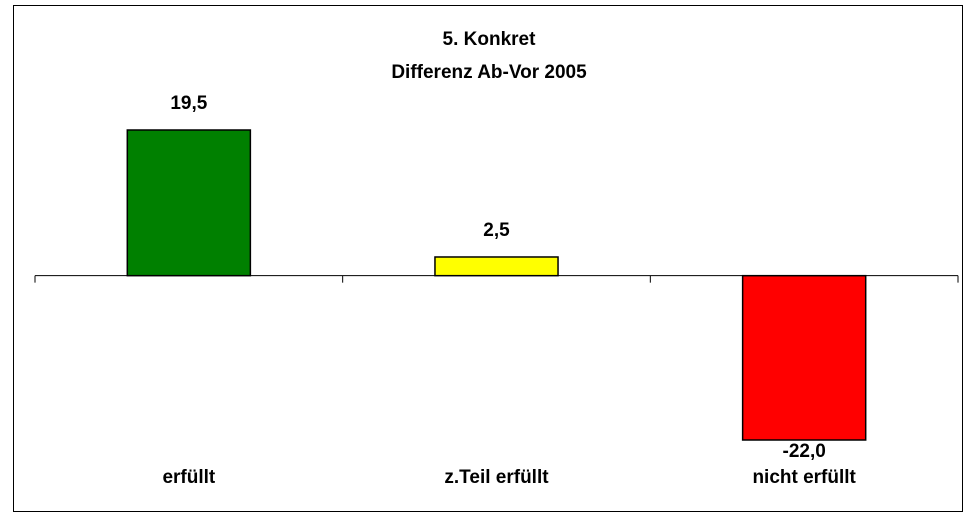 The image size is (978, 517). I want to click on x-tick-label: z.Teil erfüllt, so click(496, 477).